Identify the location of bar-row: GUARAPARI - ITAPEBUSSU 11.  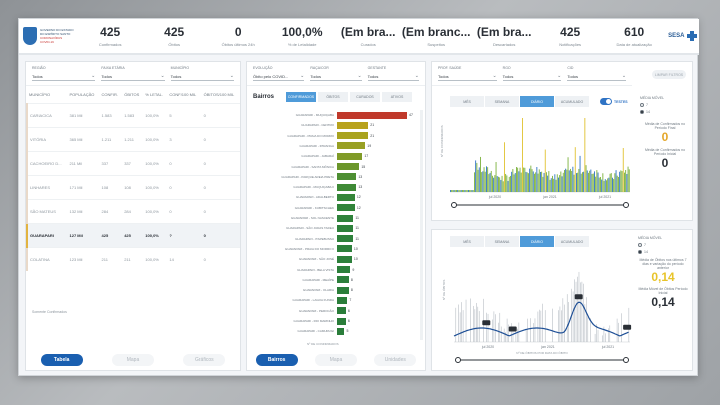
(337, 239).